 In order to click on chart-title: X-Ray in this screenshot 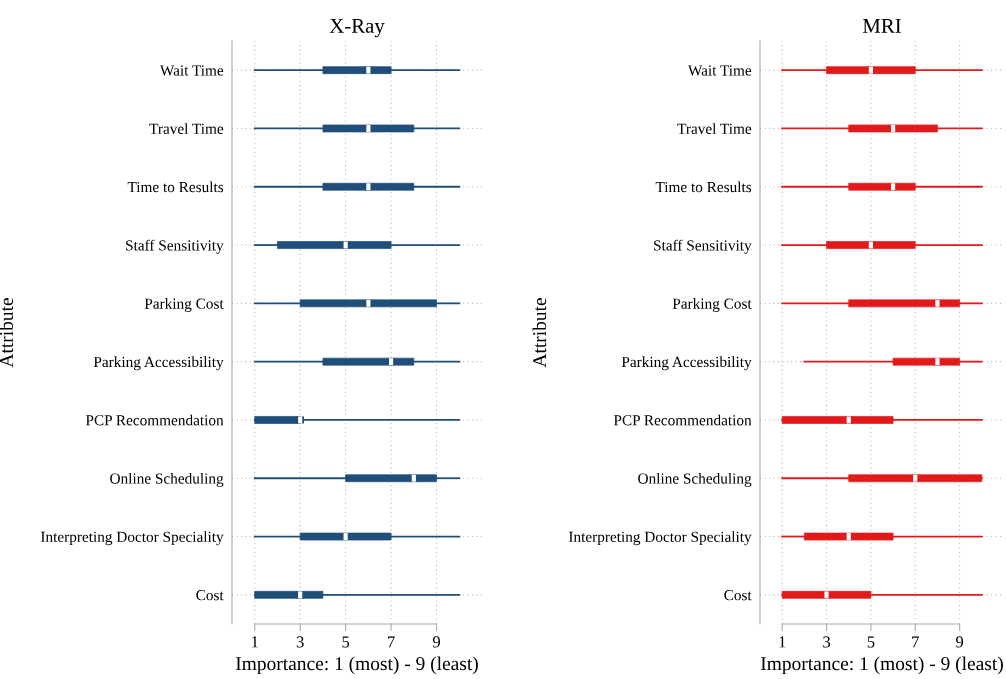, I will do `click(357, 28)`.